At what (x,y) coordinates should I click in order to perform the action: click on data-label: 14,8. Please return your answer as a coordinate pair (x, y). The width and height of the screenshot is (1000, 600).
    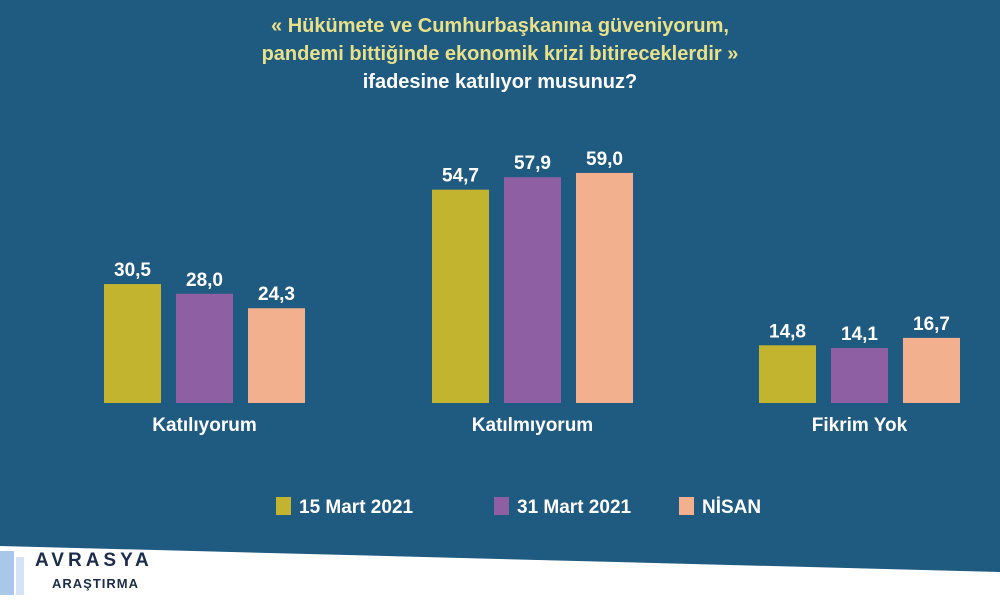
    Looking at the image, I should click on (787, 331).